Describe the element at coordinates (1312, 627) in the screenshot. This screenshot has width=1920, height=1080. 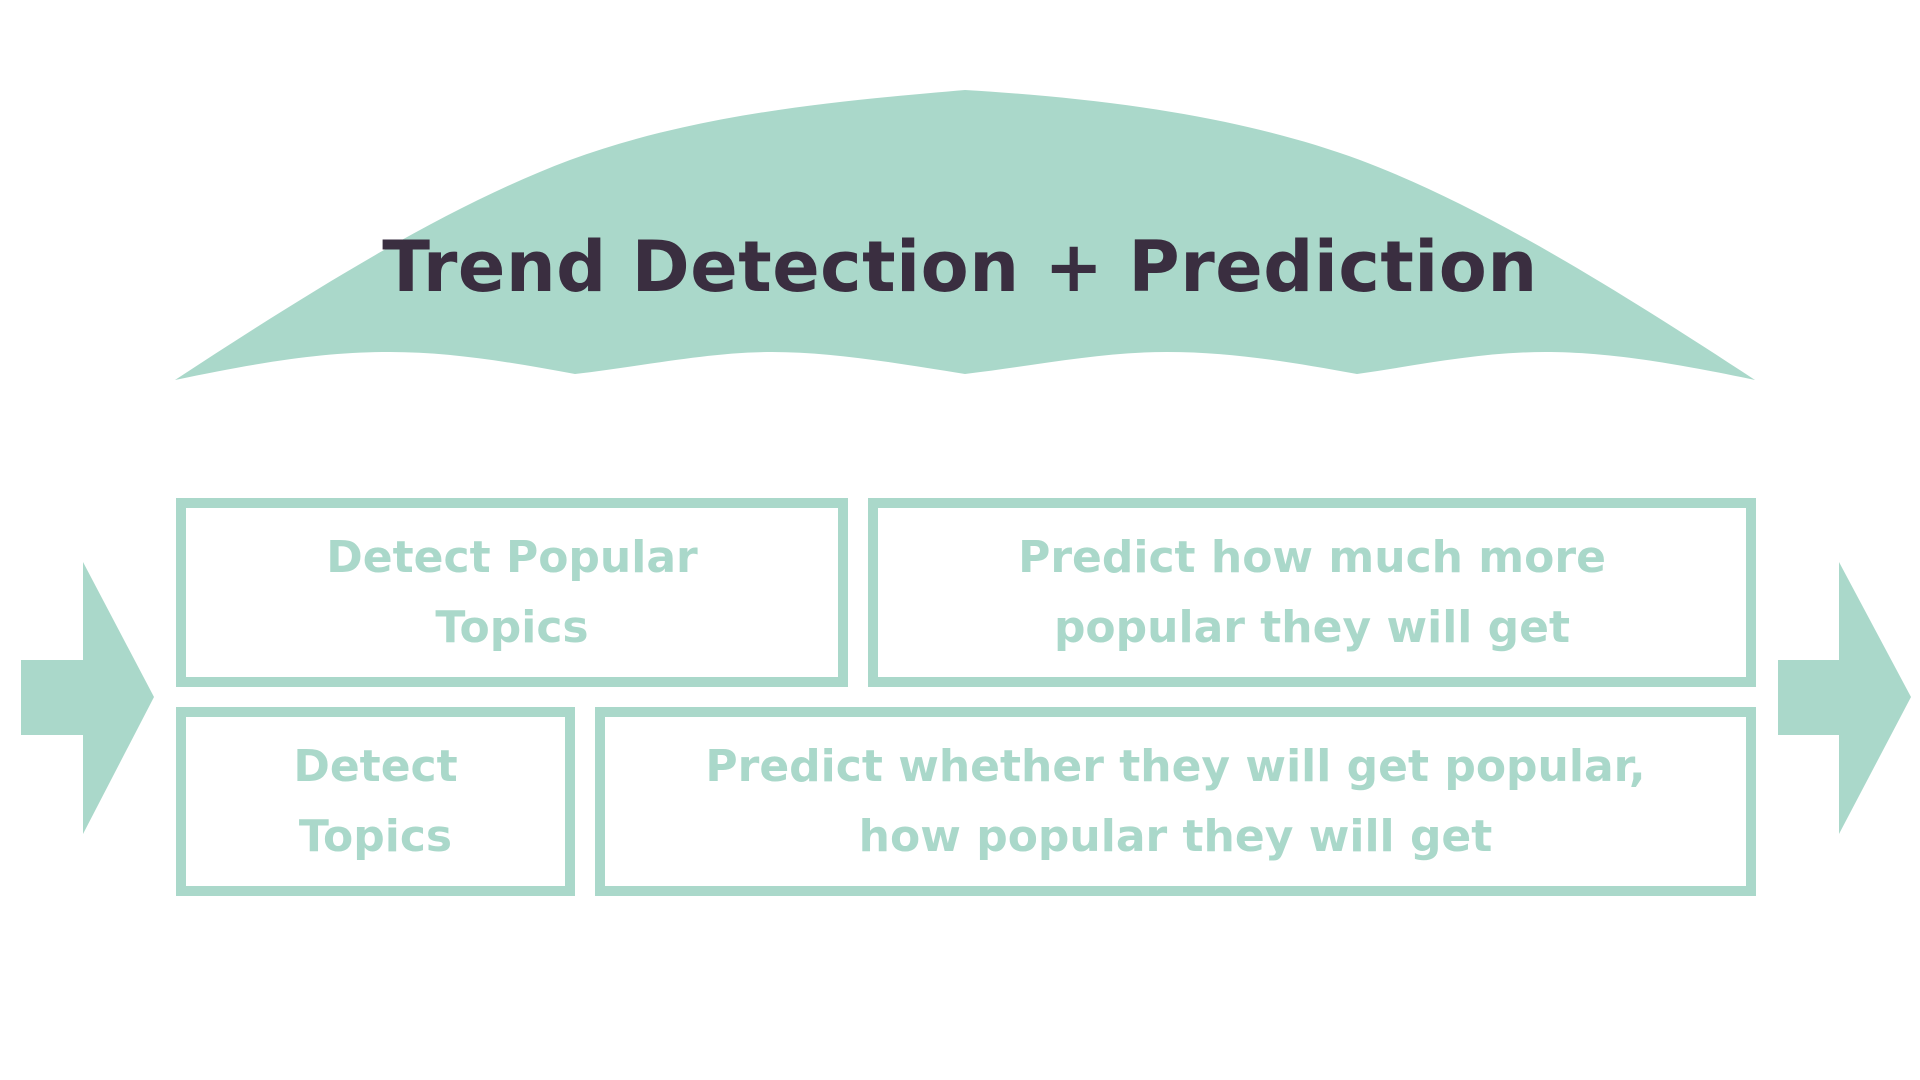
I see `box-label-line: popular they will get` at that location.